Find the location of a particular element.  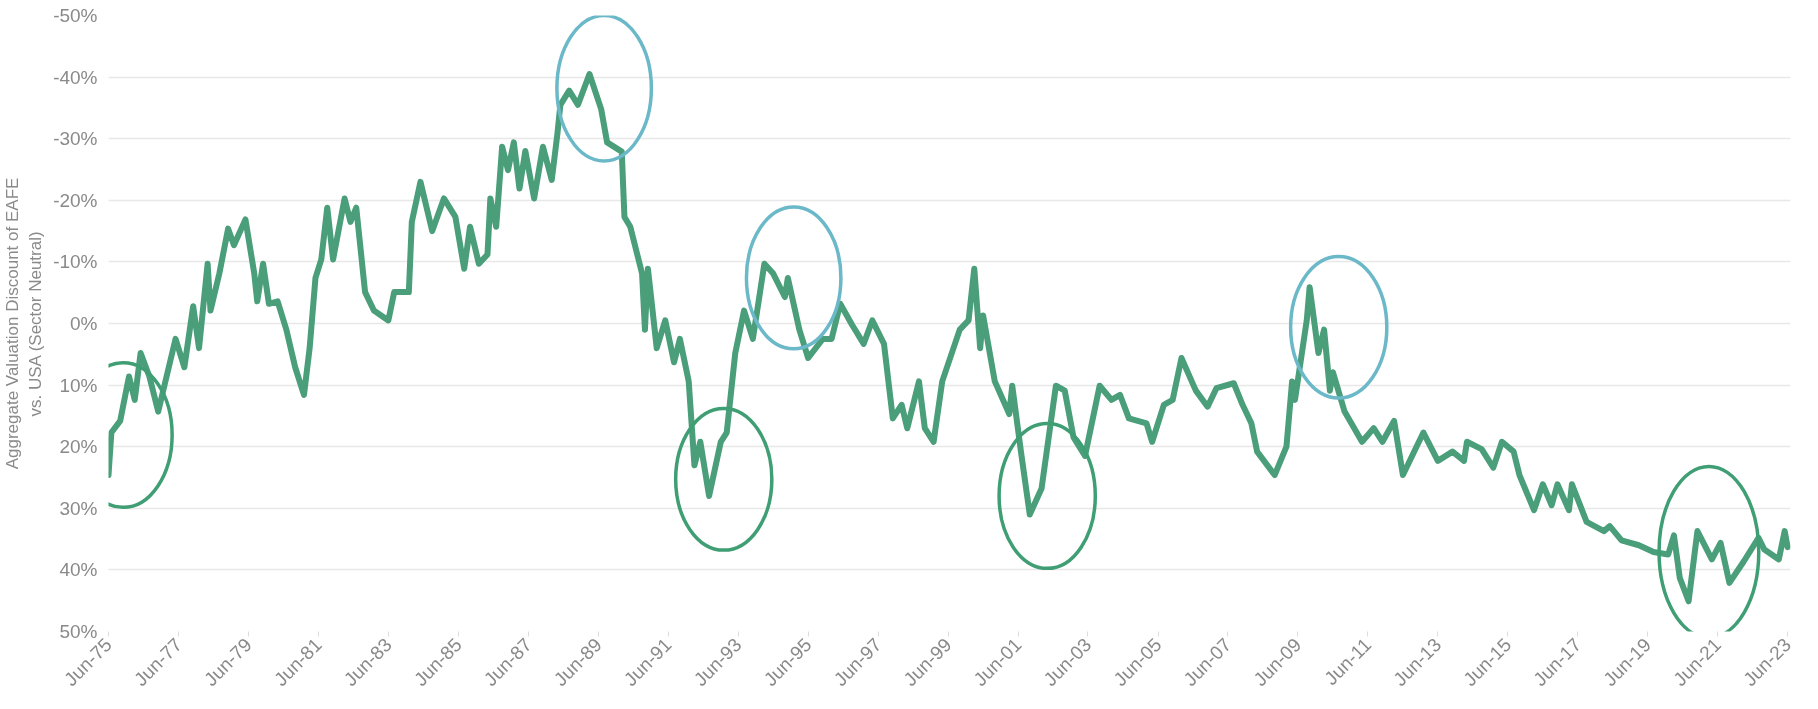

y-tick-label: -10% is located at coordinates (75, 262).